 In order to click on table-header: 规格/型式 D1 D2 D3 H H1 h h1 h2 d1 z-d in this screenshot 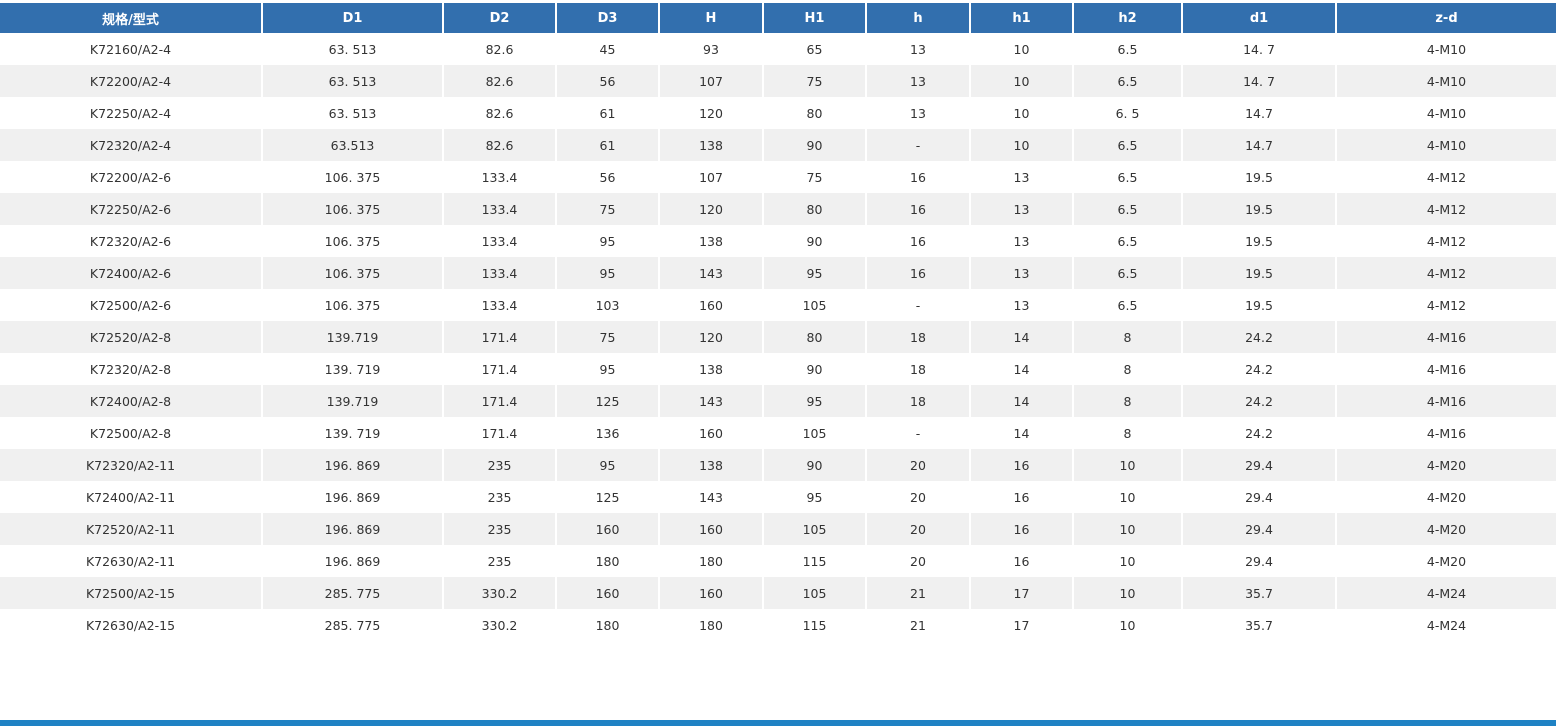, I will do `click(778, 18)`.